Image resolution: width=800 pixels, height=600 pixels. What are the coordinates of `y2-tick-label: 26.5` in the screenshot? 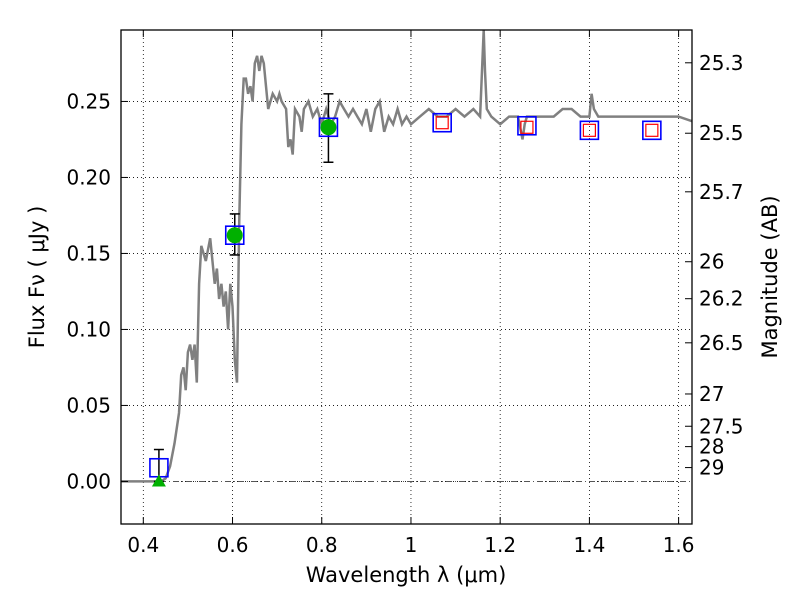 It's located at (721, 343).